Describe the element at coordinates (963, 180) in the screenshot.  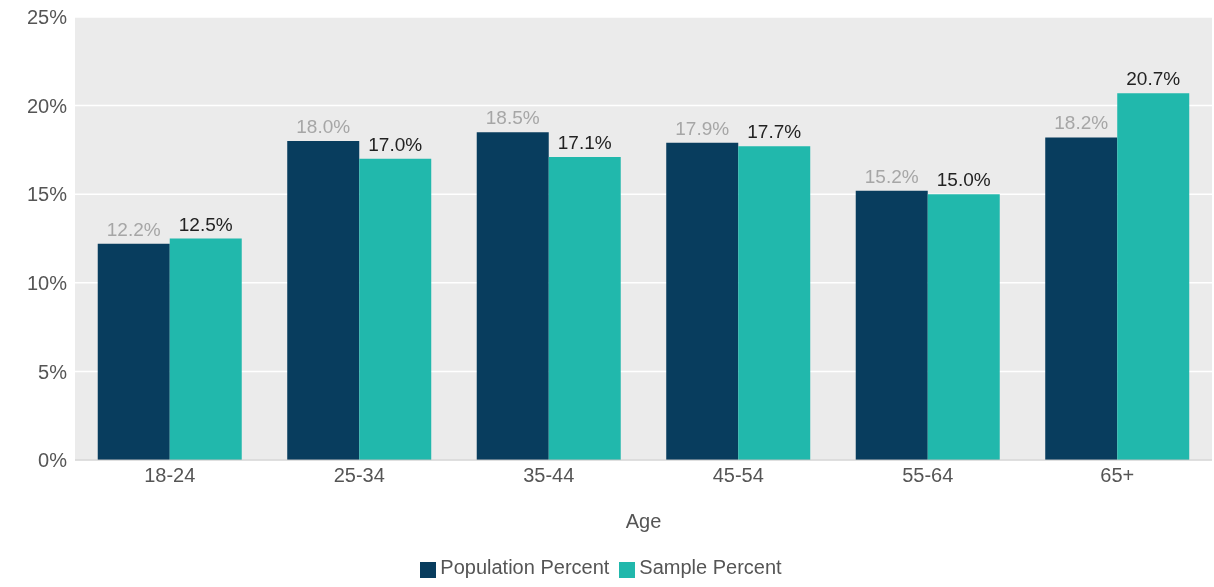
I see `data-label: 15.0%` at that location.